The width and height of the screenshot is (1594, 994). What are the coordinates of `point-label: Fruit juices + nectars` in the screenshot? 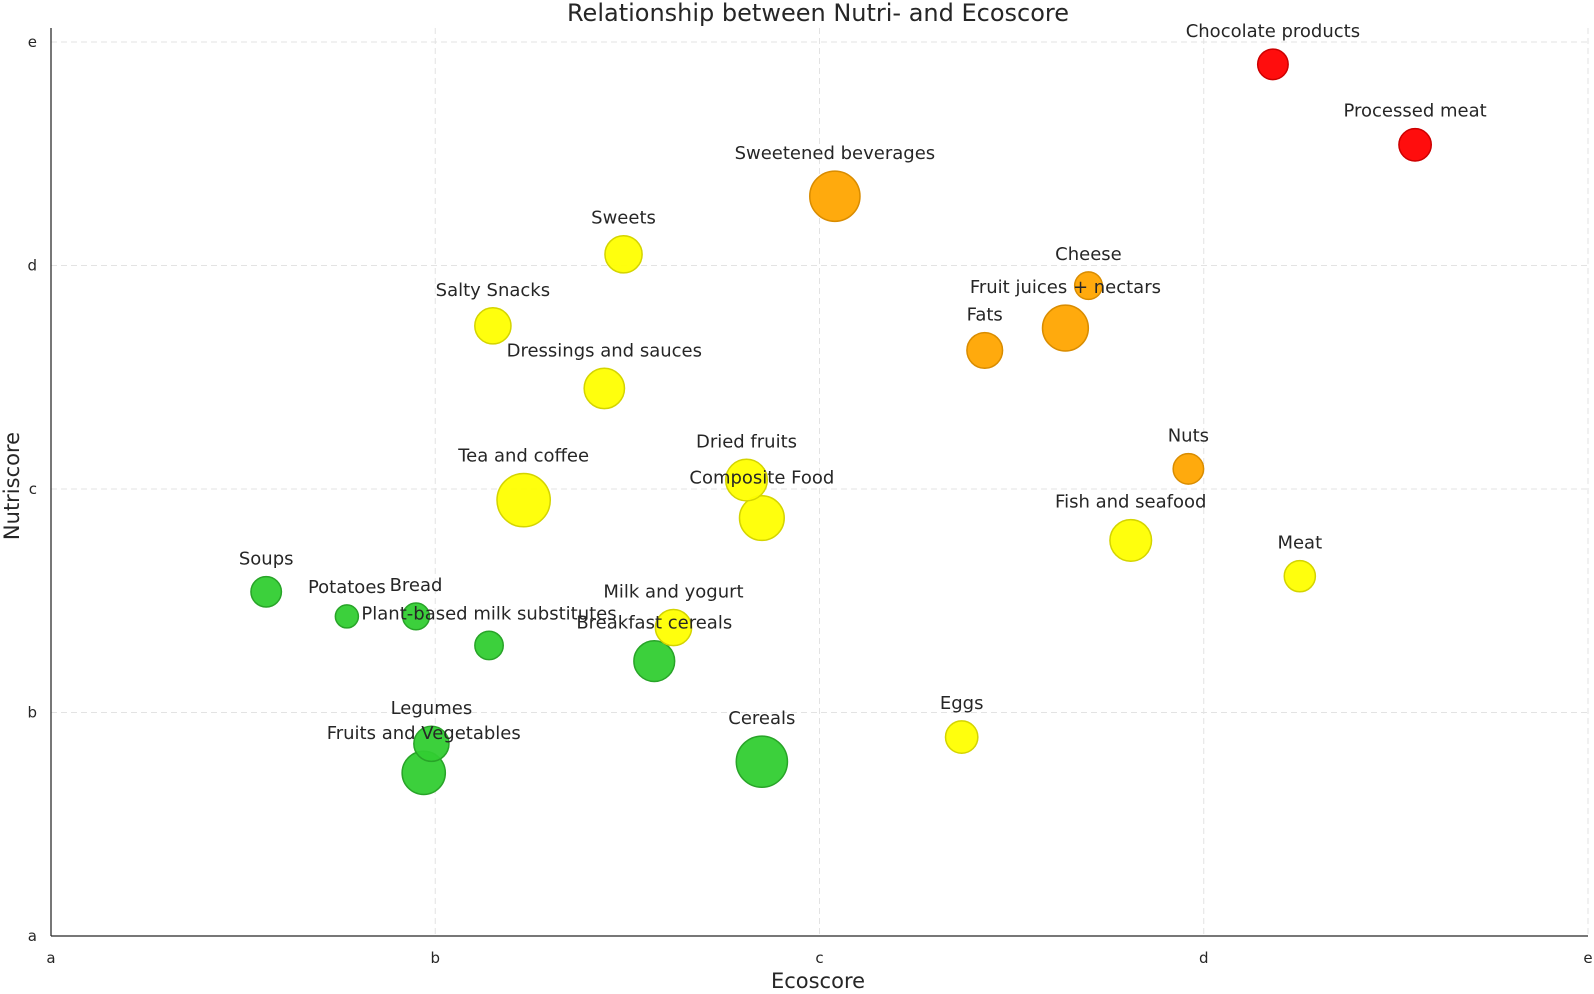 It's located at (1065, 287).